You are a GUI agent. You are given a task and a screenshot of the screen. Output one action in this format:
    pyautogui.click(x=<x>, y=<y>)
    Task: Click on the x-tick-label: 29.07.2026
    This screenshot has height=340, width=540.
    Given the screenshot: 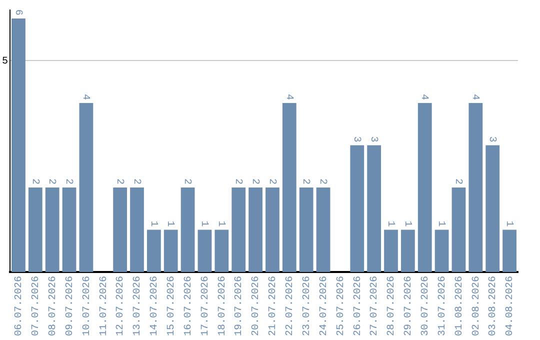 What is the action you would take?
    pyautogui.click(x=409, y=306)
    